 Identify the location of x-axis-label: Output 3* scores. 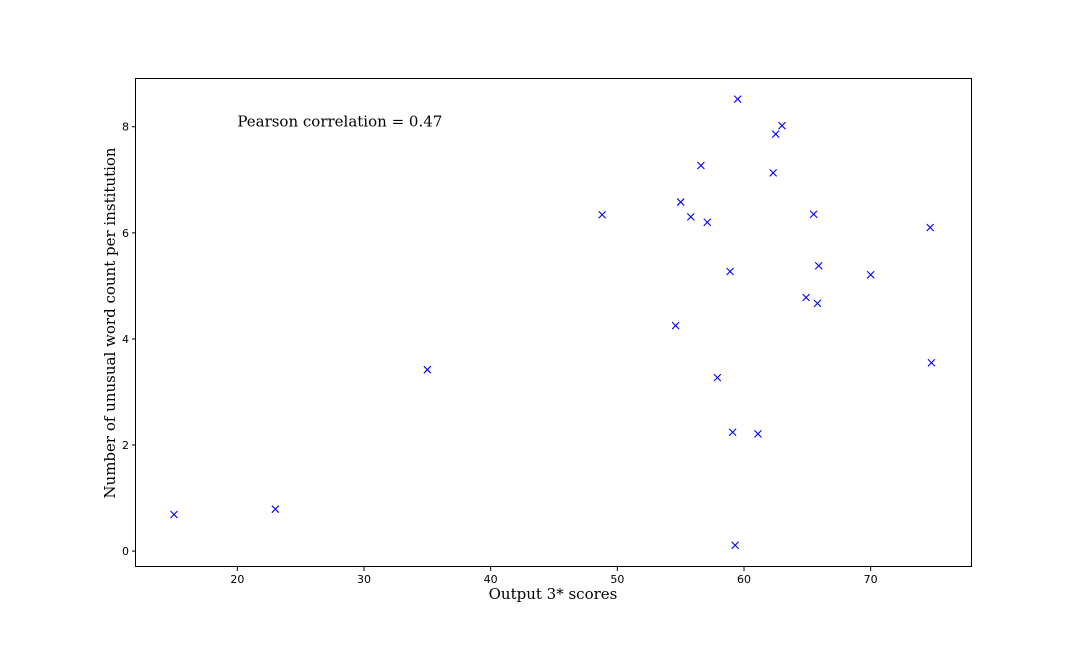
(553, 594).